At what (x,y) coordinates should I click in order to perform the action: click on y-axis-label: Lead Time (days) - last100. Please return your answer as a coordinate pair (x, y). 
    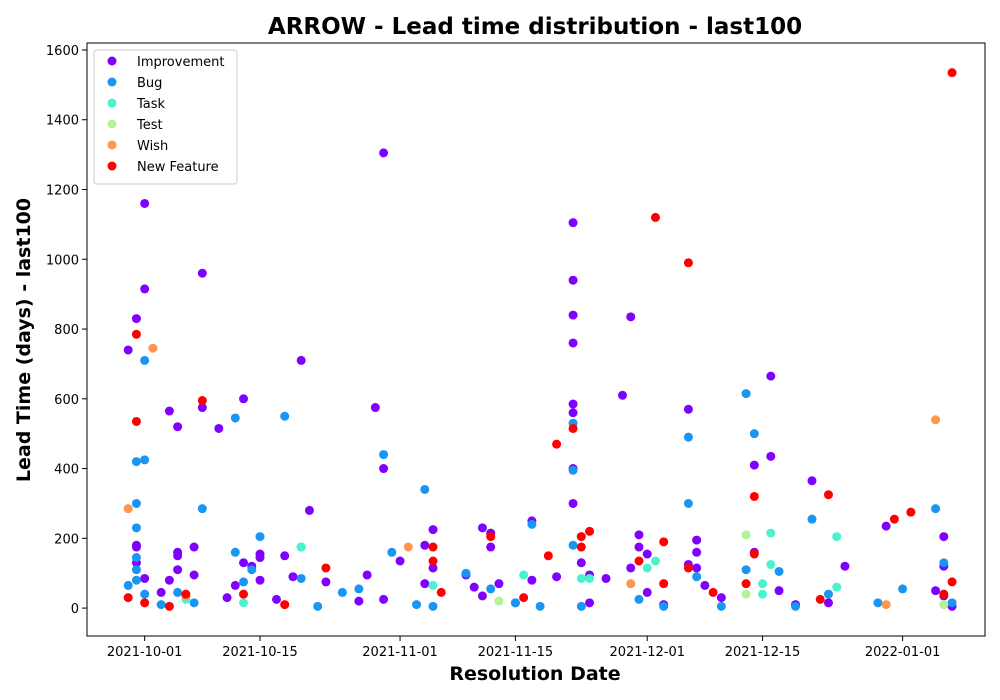
    Looking at the image, I should click on (24, 340).